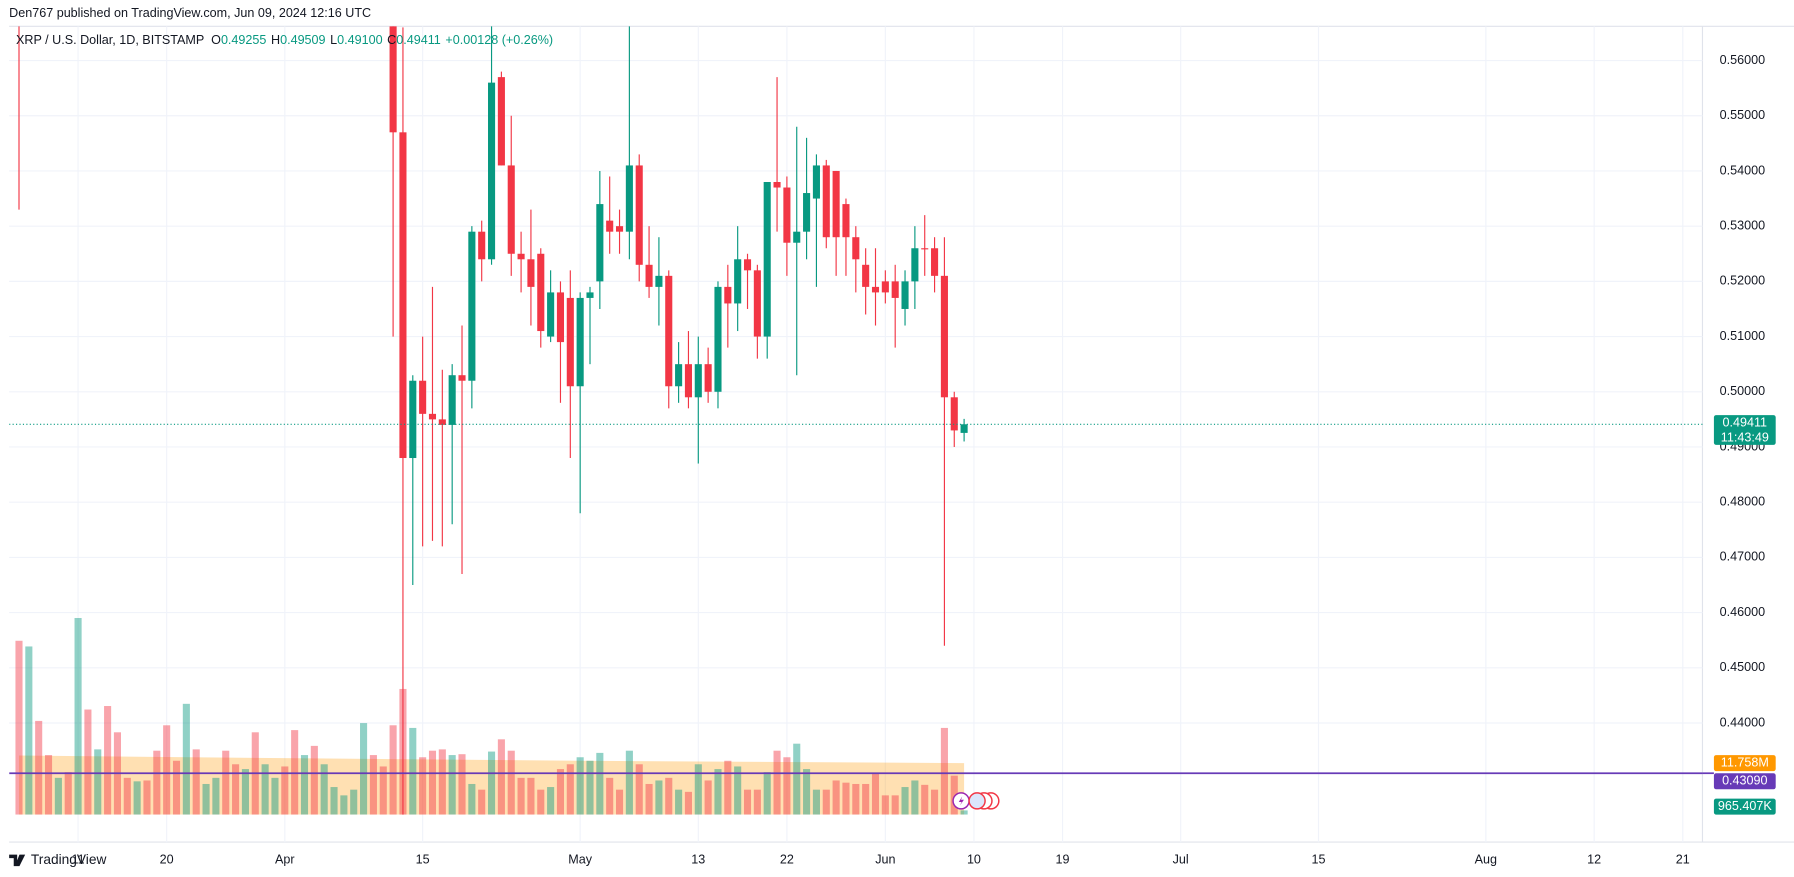 The width and height of the screenshot is (1794, 877). I want to click on x-tick-label: 15, so click(423, 860).